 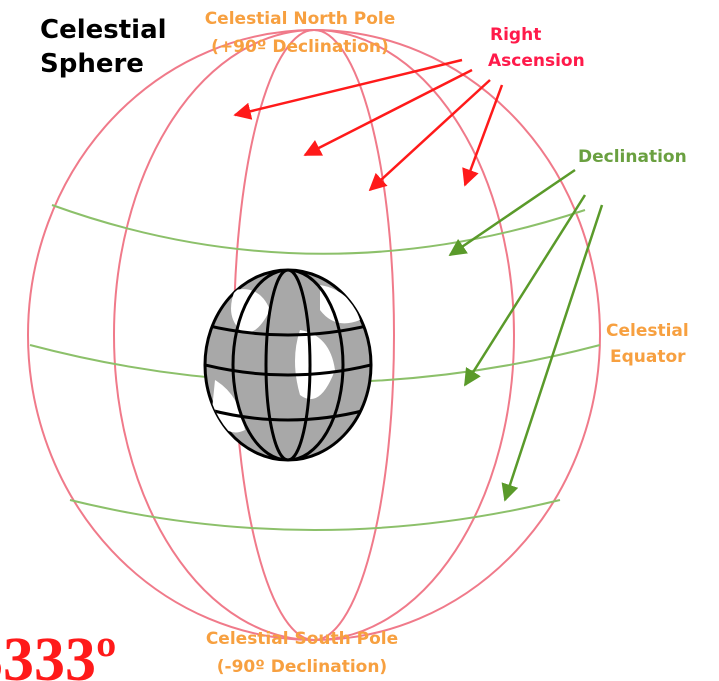 I want to click on ra-arrows, so click(x=368, y=125).